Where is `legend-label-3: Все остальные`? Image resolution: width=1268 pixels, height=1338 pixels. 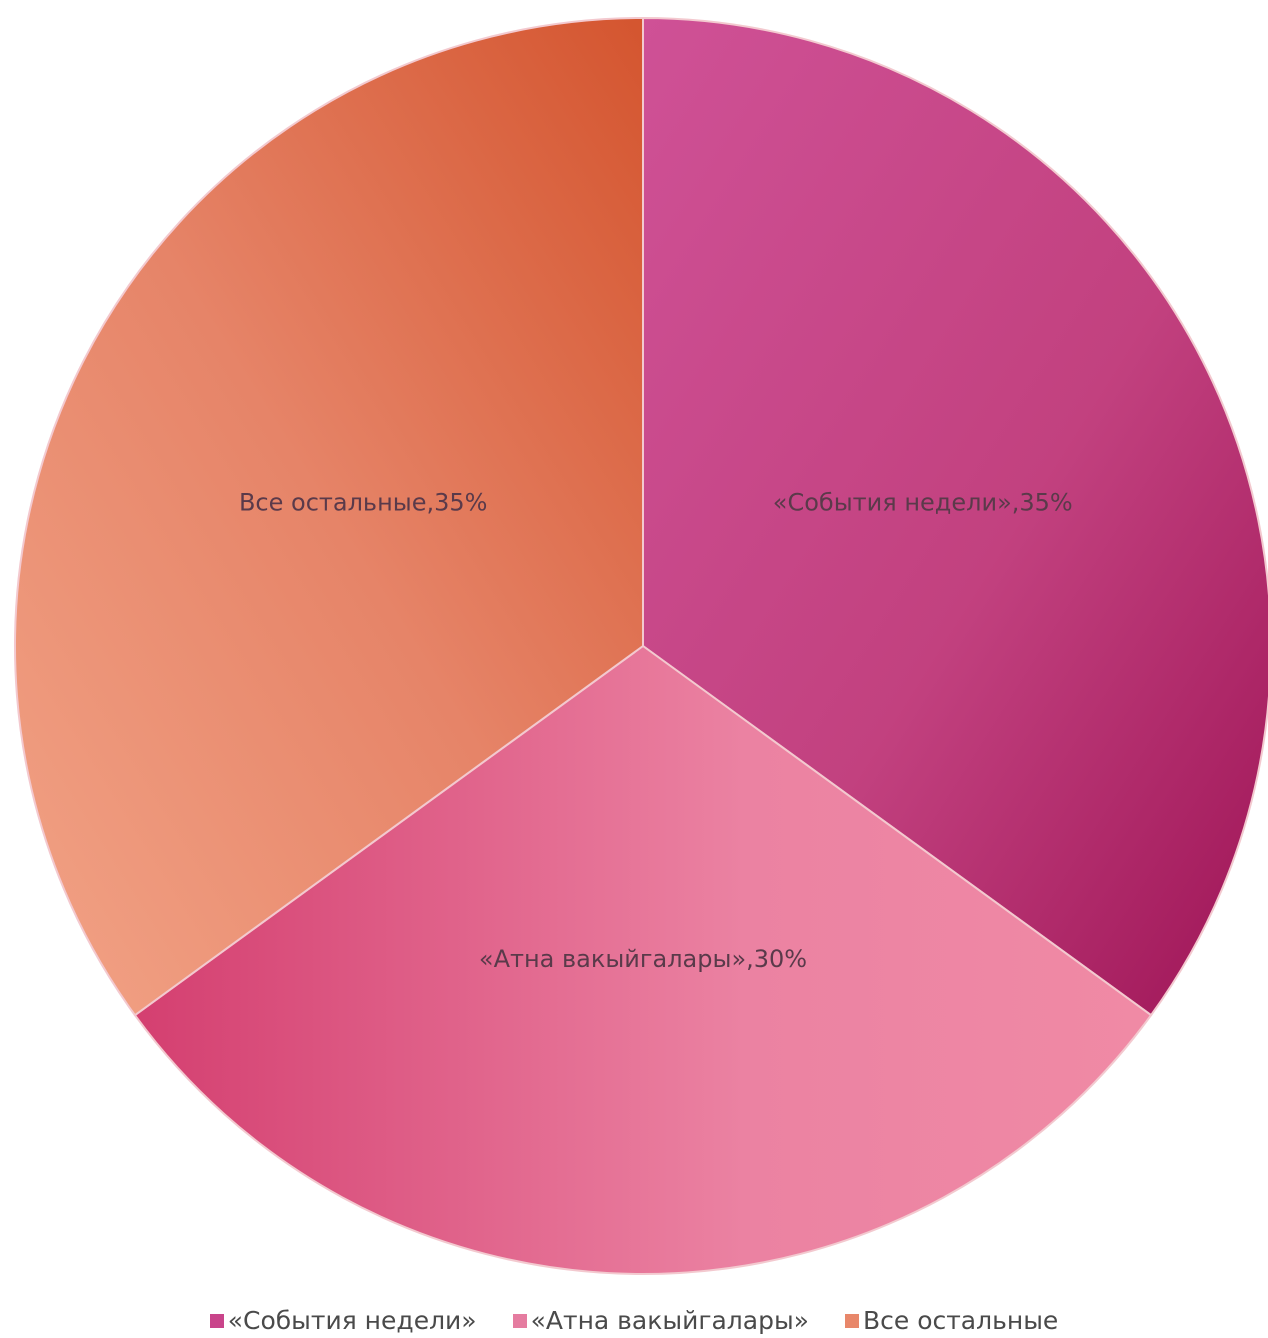
legend-label-3: Все остальные is located at coordinates (960, 1320).